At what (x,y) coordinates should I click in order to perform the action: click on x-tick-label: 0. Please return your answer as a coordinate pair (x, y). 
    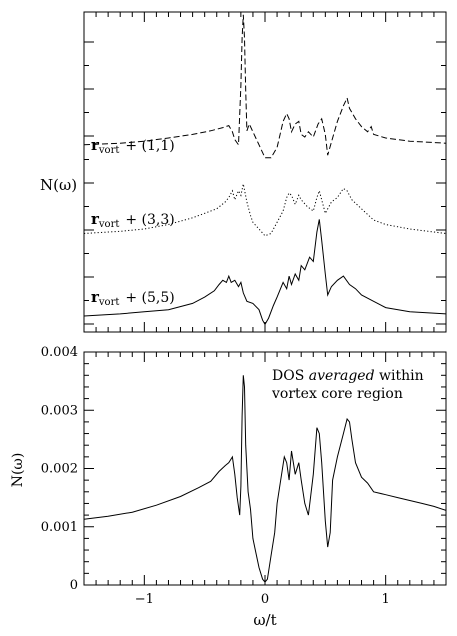
    Looking at the image, I should click on (265, 599).